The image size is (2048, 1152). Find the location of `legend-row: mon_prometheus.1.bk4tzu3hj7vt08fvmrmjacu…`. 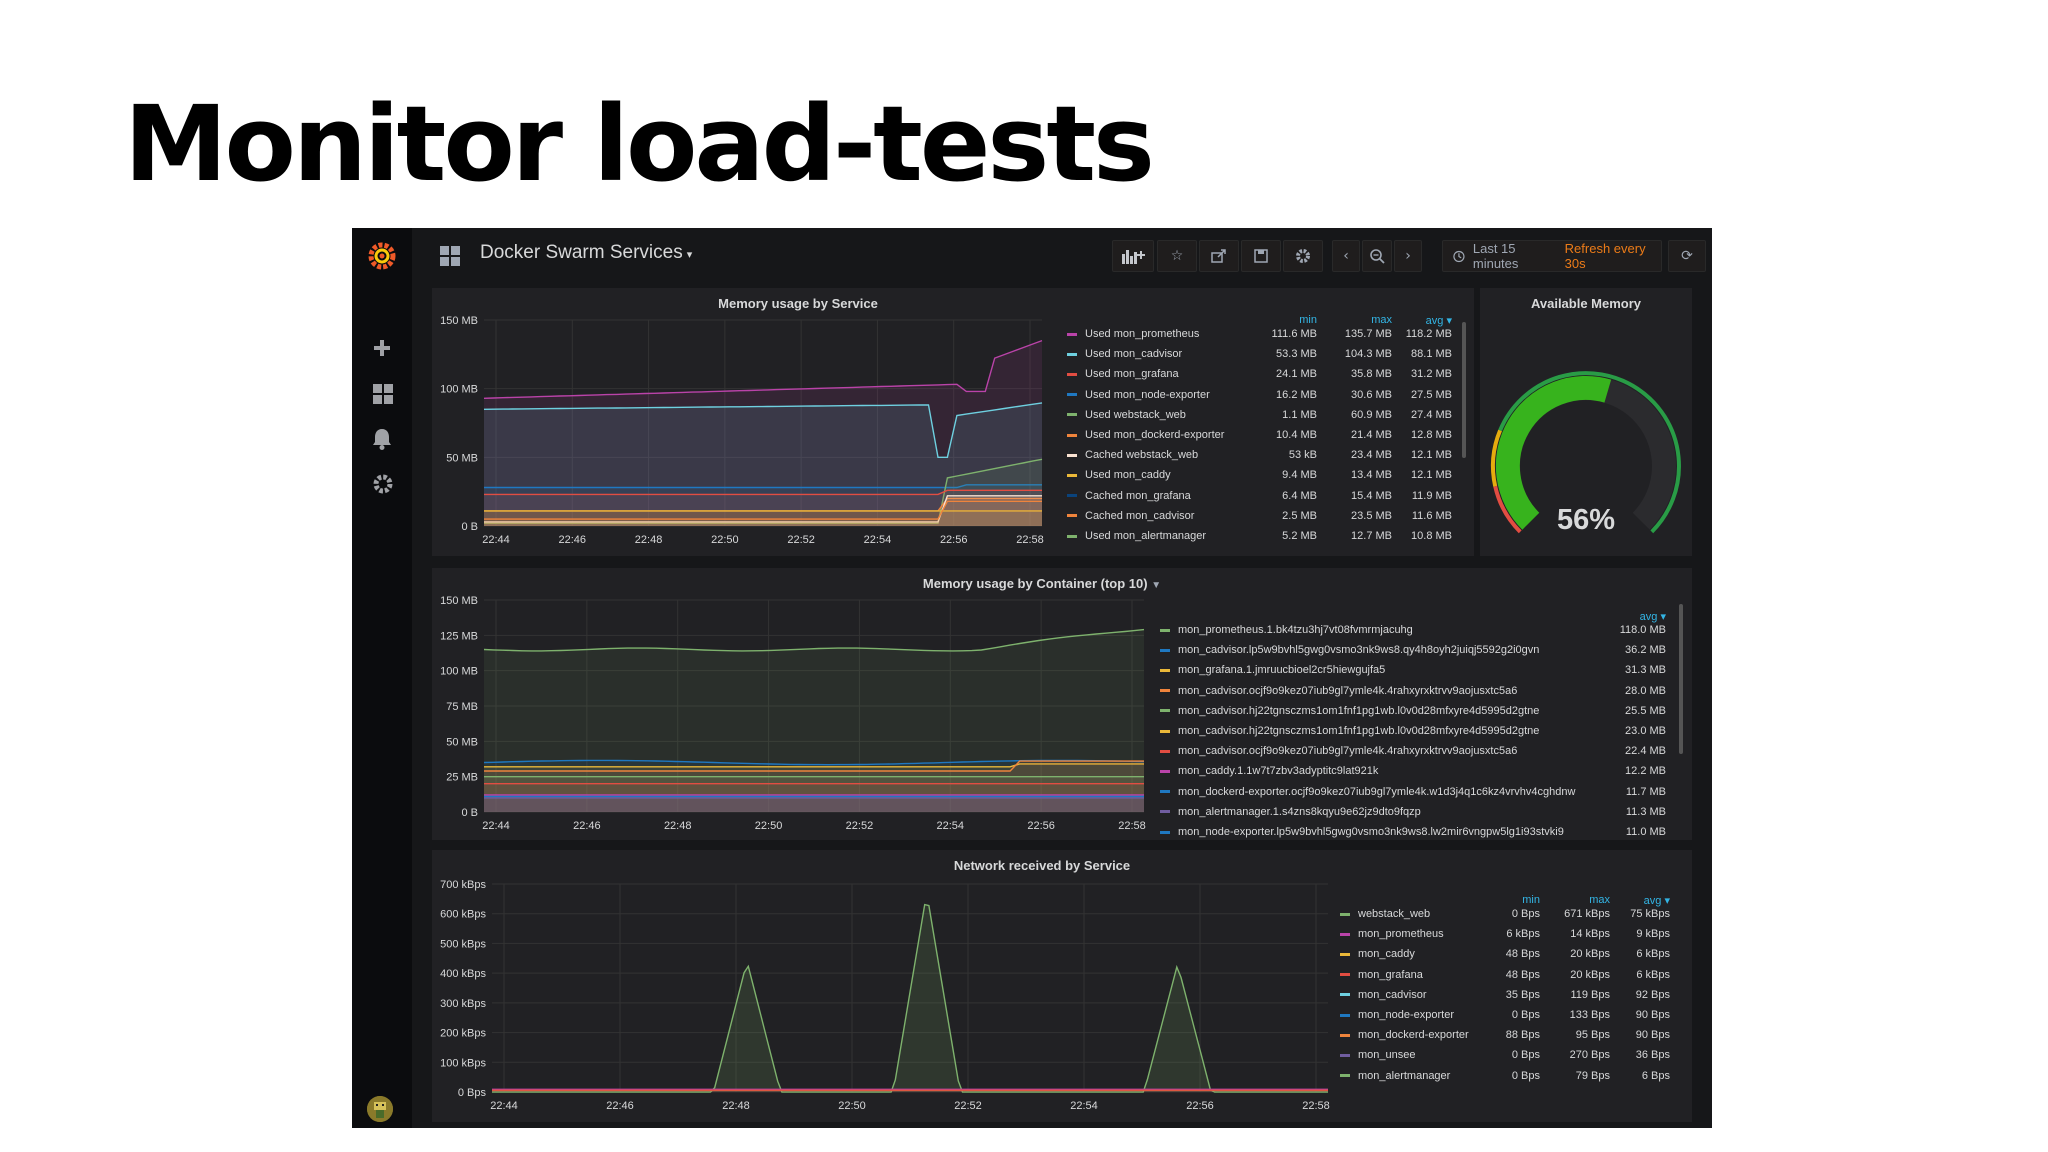

legend-row: mon_prometheus.1.bk4tzu3hj7vt08fvmrmjacu… is located at coordinates (1415, 630).